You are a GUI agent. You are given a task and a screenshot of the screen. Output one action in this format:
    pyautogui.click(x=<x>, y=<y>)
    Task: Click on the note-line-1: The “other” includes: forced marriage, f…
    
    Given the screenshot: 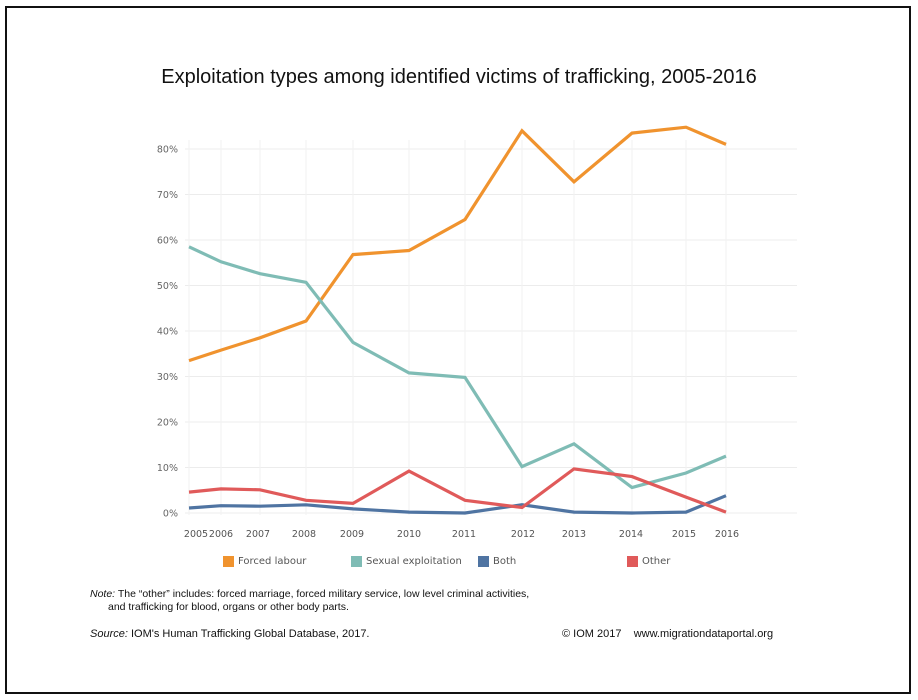 What is the action you would take?
    pyautogui.click(x=322, y=594)
    